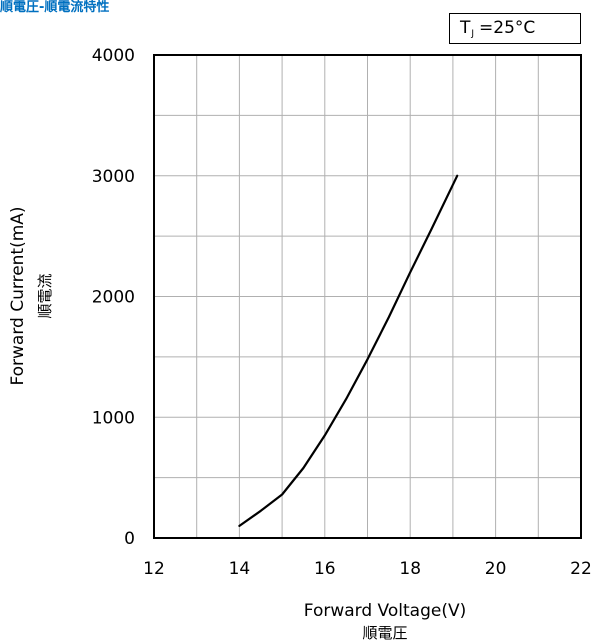  What do you see at coordinates (45, 295) in the screenshot?
I see `y-axis-sublabel: 順電流` at bounding box center [45, 295].